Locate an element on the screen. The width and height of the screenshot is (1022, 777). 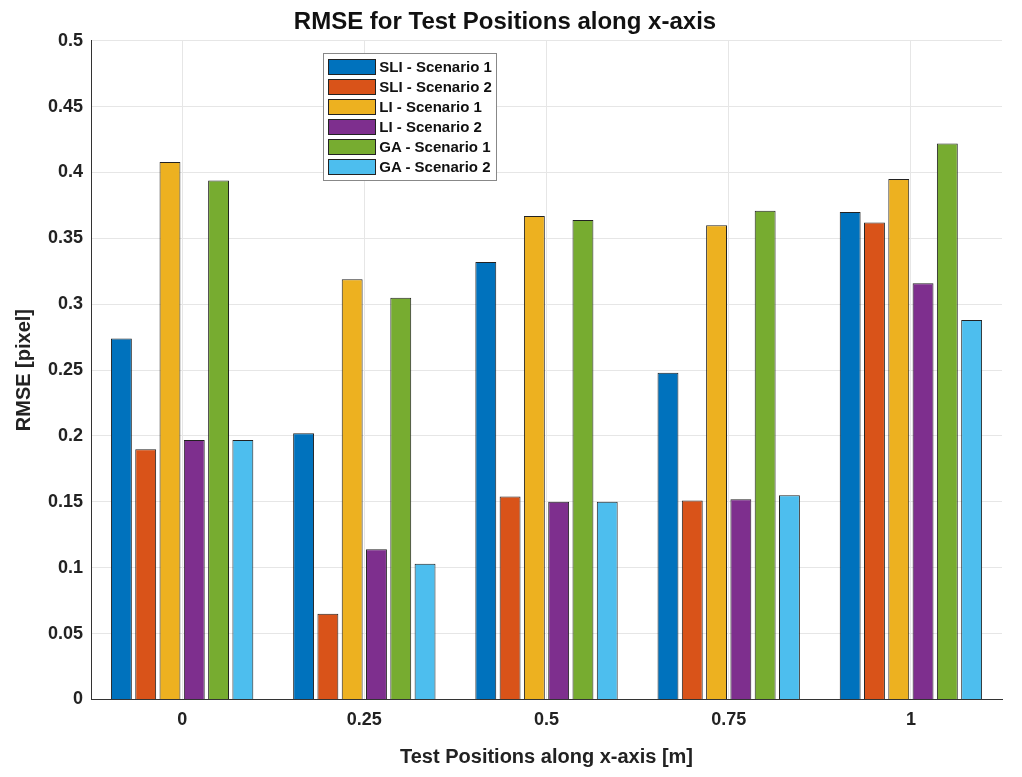
y-tick-label: 0.45 is located at coordinates (65, 105).